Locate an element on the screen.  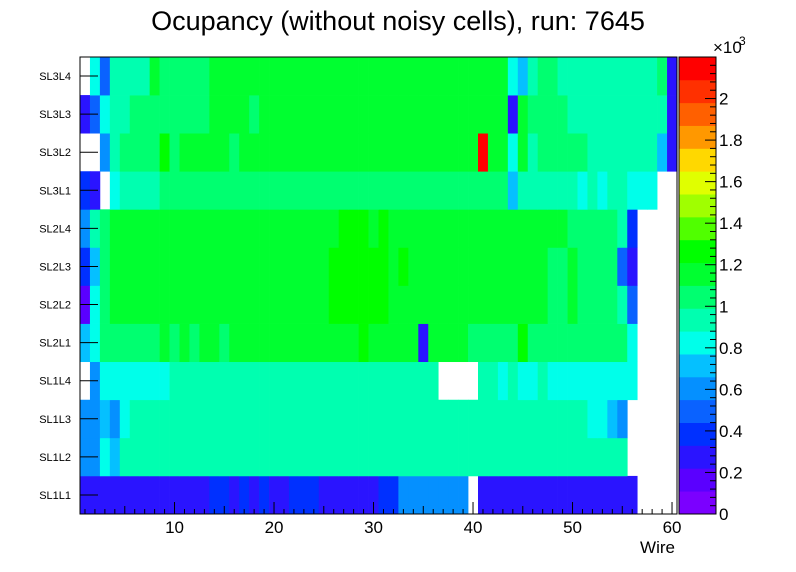
color-scale-tick-label: 1.4 is located at coordinates (731, 223).